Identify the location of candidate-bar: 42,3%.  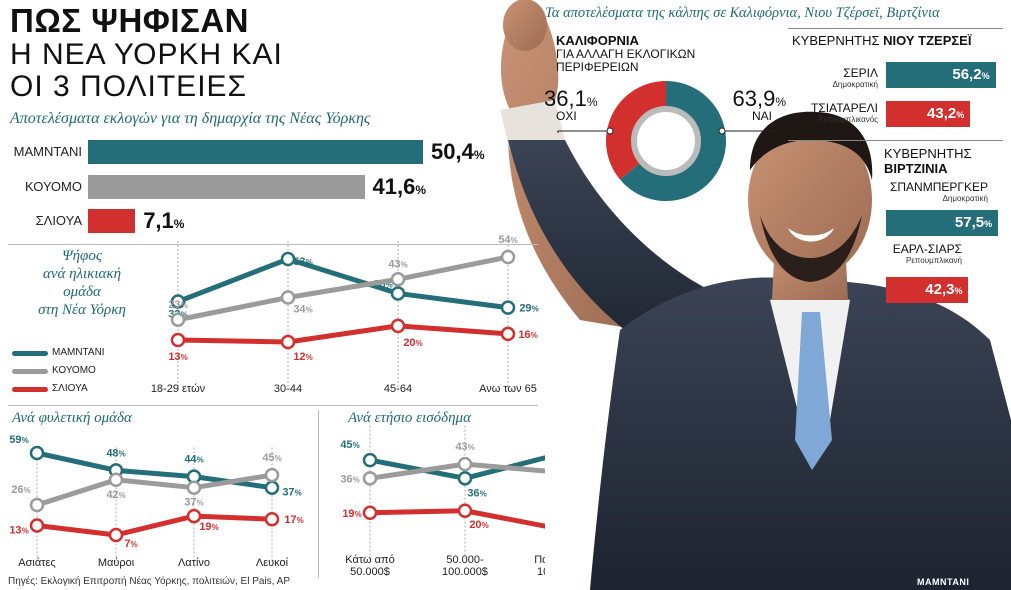
(927, 290).